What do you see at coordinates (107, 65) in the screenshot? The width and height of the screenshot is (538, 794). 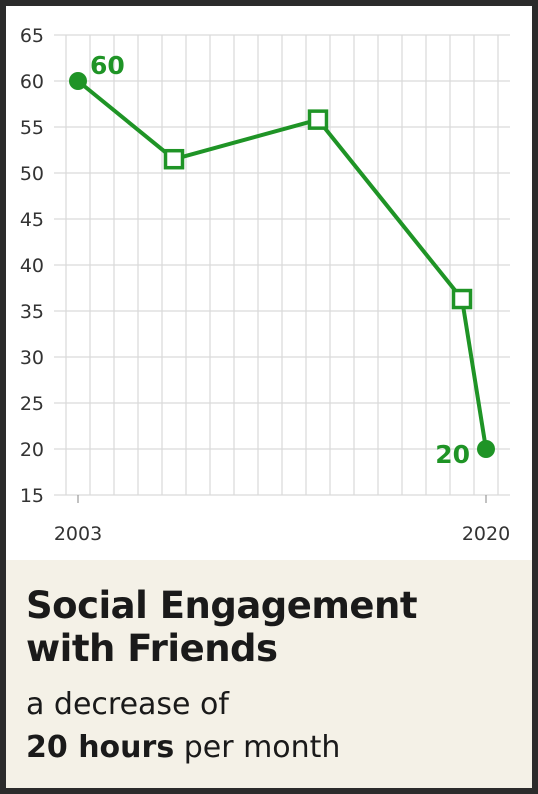 I see `data-label: 60` at bounding box center [107, 65].